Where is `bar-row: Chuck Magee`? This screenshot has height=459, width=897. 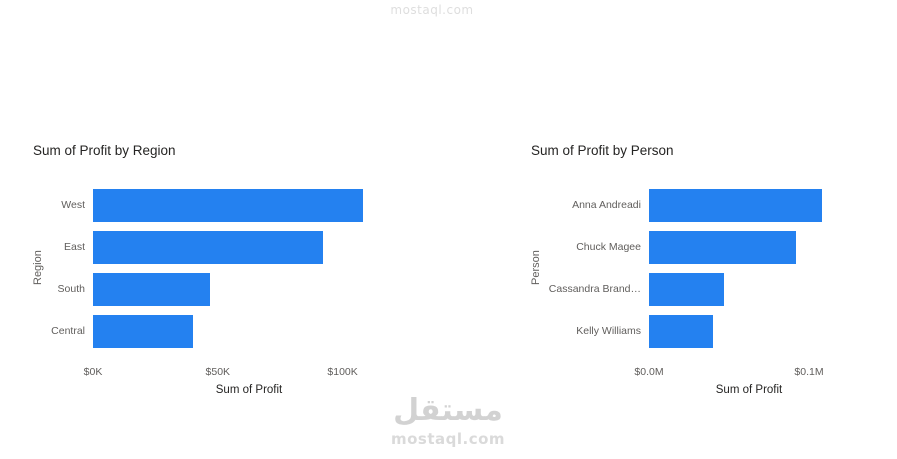
bar-row: Chuck Magee is located at coordinates (696, 247).